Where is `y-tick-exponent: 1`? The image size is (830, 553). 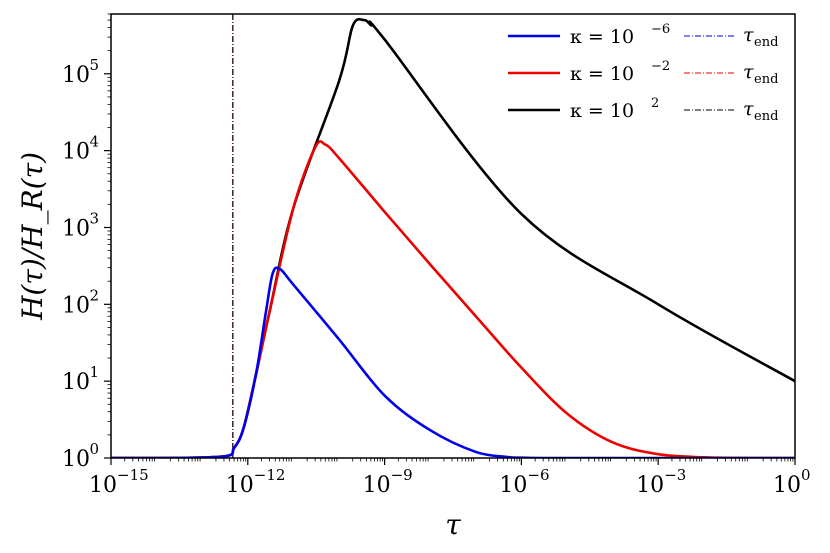
y-tick-exponent: 1 is located at coordinates (94, 372).